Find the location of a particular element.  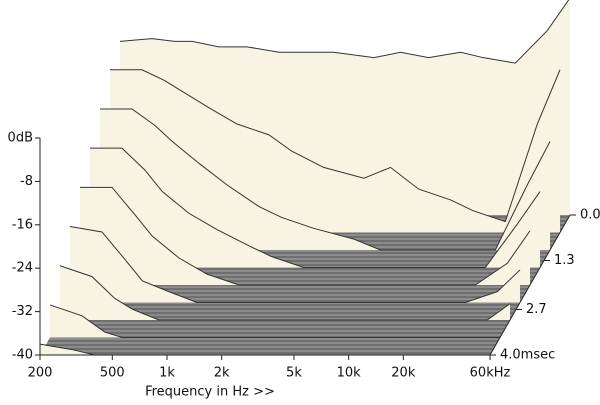

y-tick-label: -32 is located at coordinates (22, 311).